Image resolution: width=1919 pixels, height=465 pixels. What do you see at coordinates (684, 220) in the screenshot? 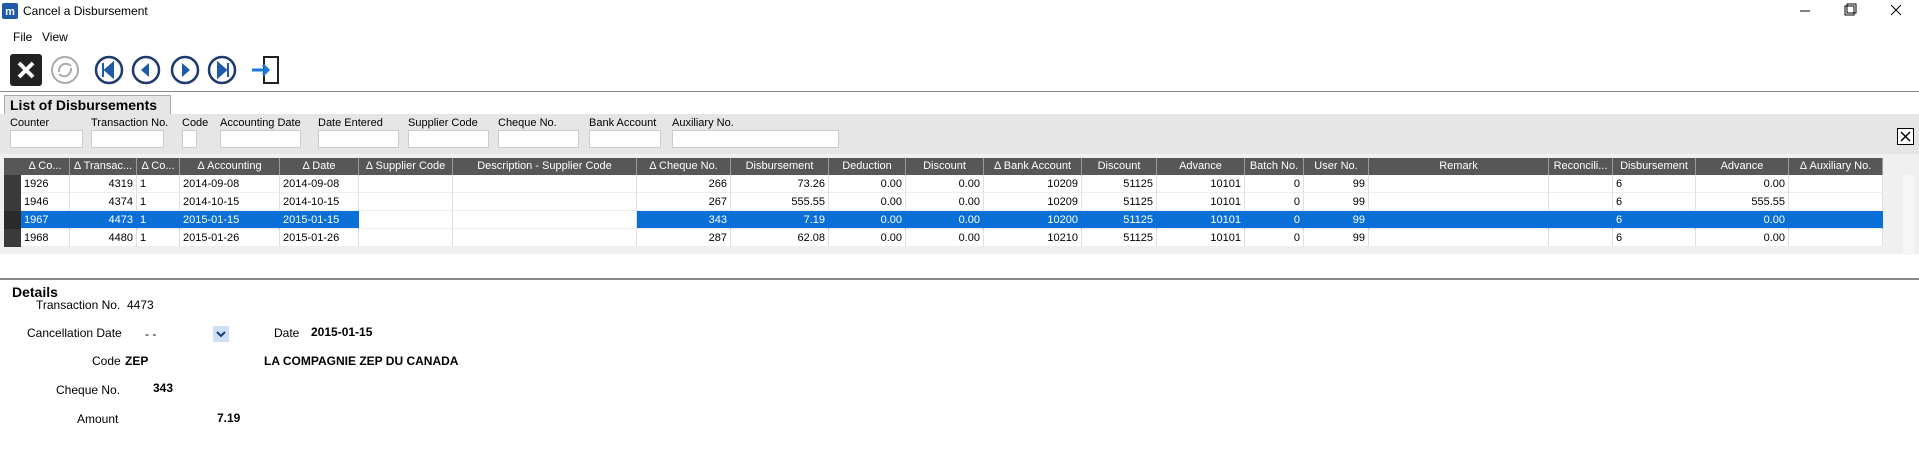
I see `table-cell: 343` at bounding box center [684, 220].